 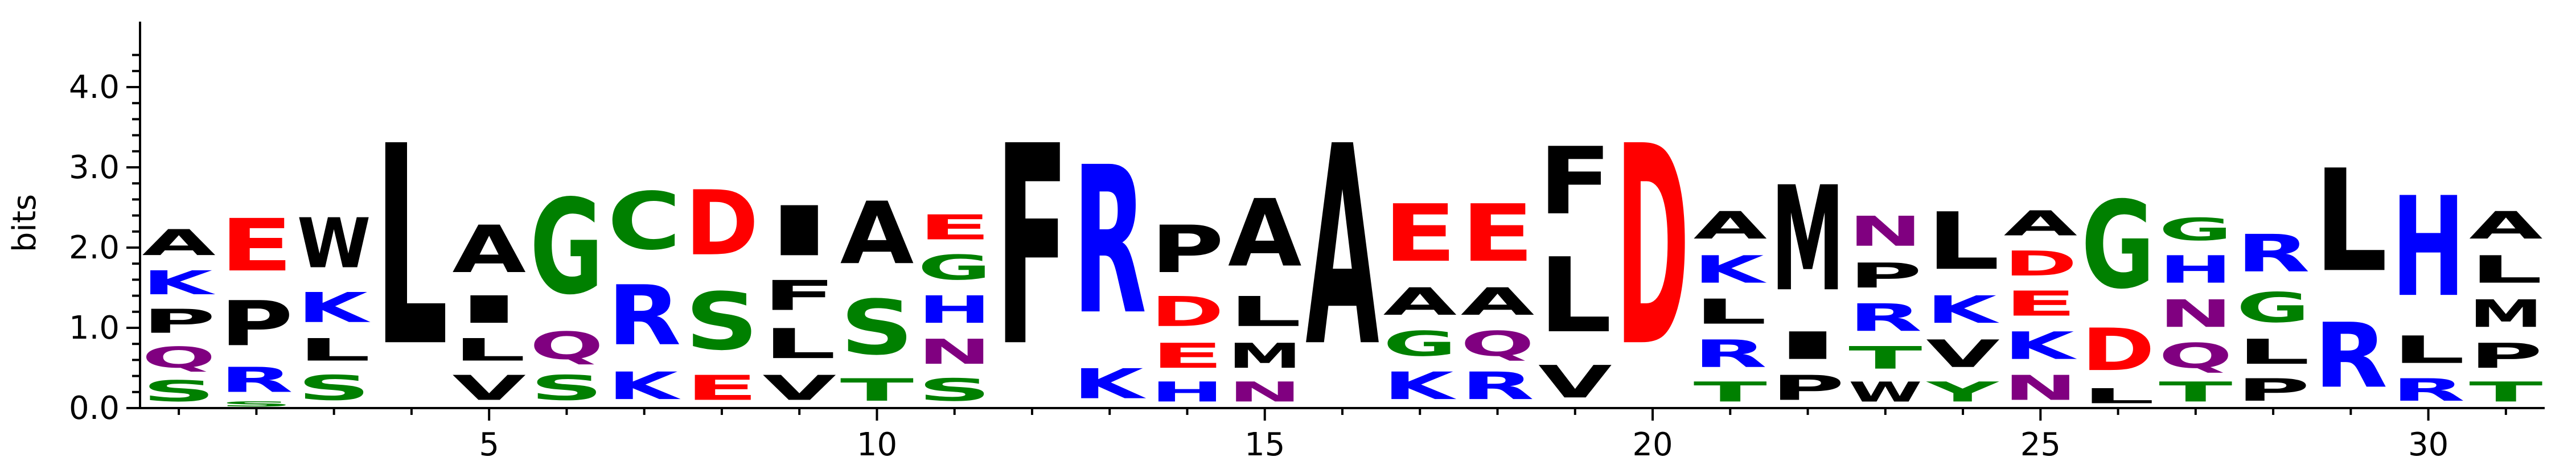 I want to click on logo-column-4: L, so click(x=411, y=248).